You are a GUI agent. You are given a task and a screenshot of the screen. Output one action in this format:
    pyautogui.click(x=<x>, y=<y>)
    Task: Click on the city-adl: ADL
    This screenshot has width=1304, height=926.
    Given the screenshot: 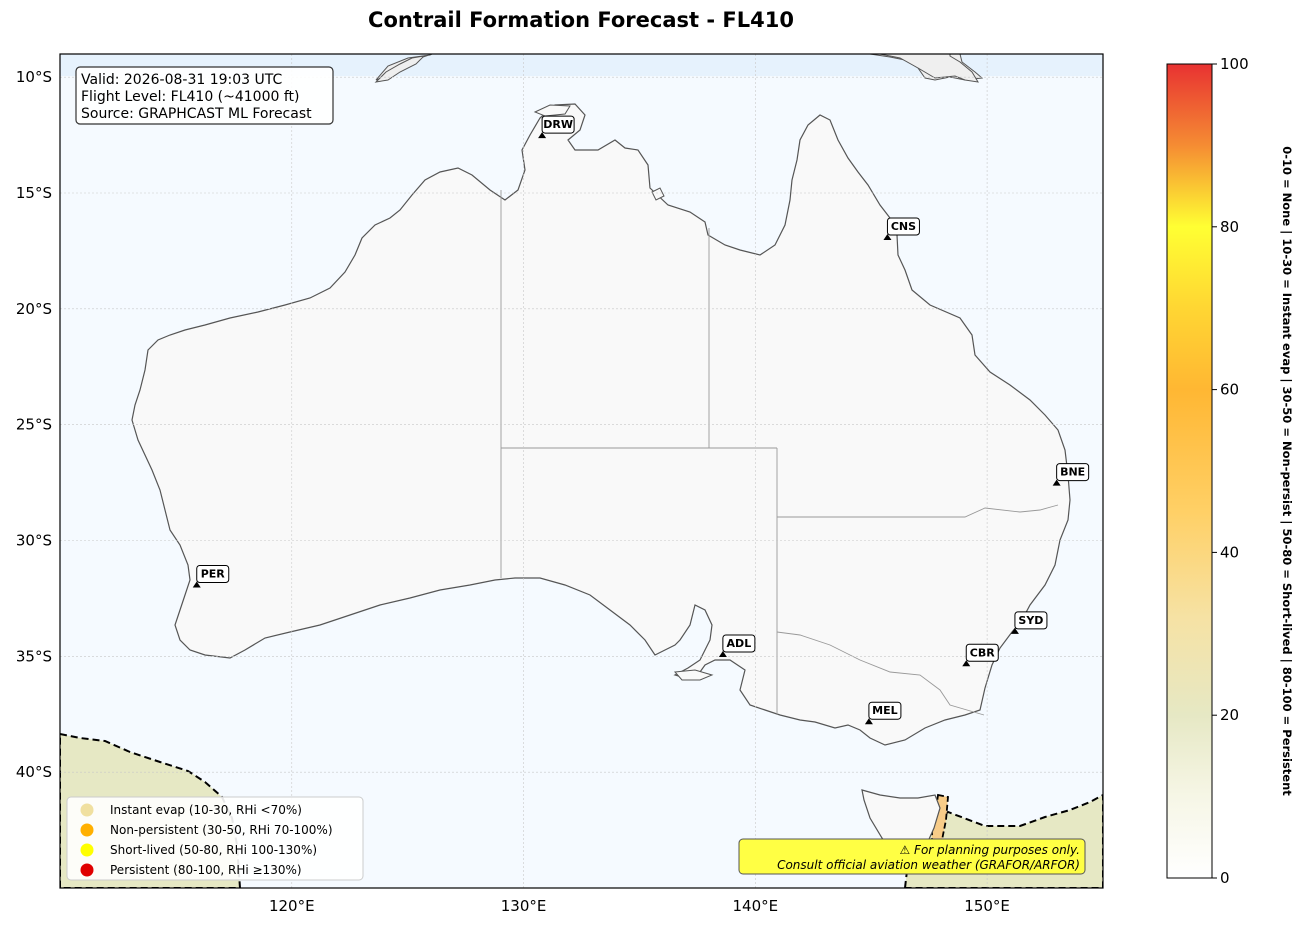 What is the action you would take?
    pyautogui.click(x=737, y=646)
    